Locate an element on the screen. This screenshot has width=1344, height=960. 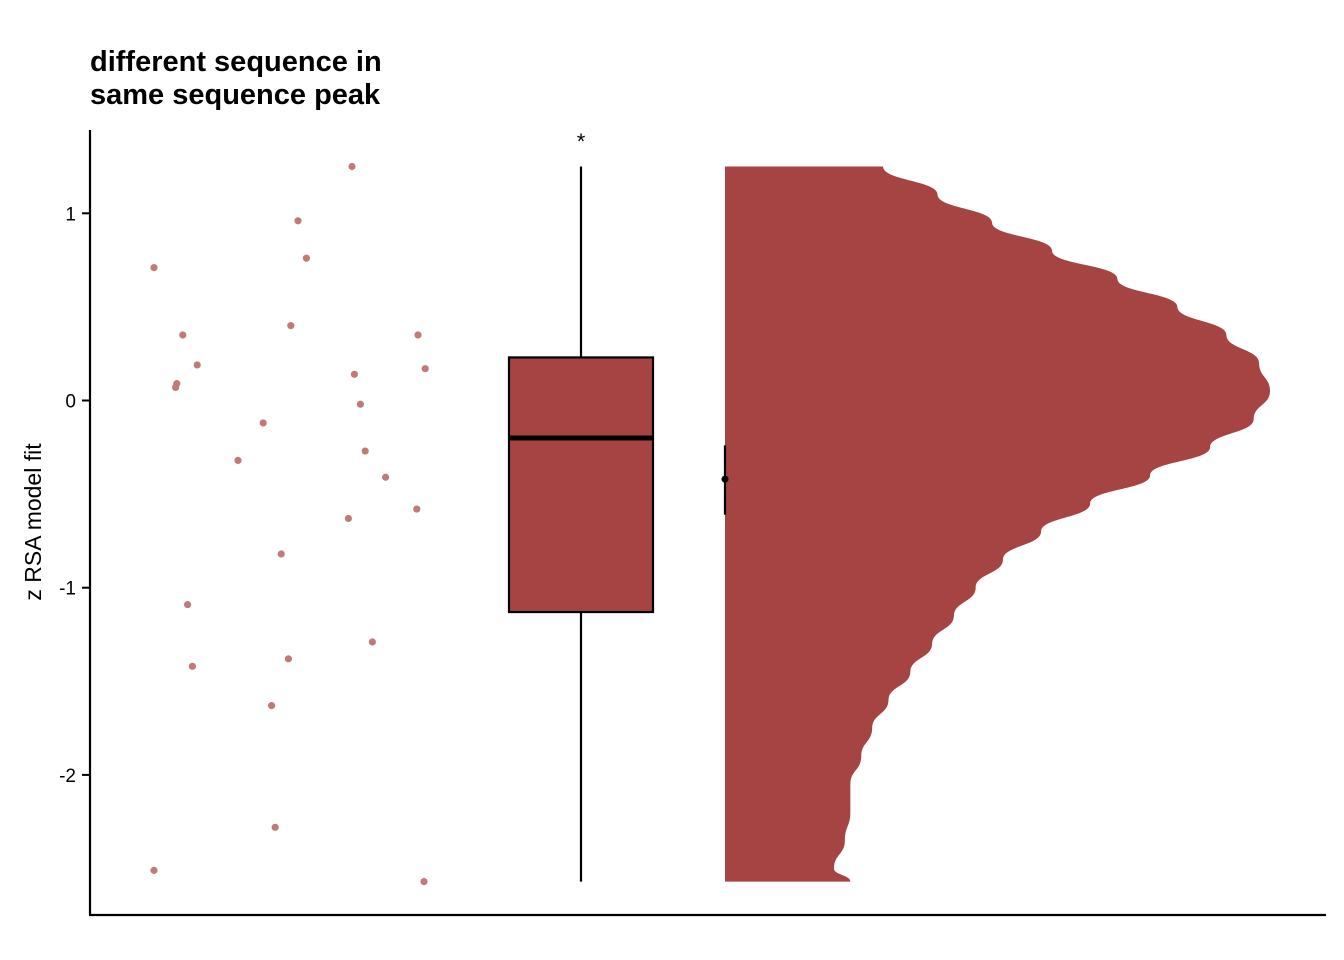
boxplot is located at coordinates (581, 524).